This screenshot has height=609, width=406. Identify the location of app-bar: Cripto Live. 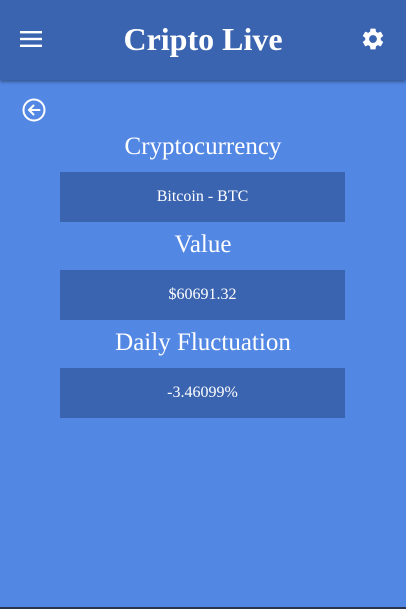
(203, 40).